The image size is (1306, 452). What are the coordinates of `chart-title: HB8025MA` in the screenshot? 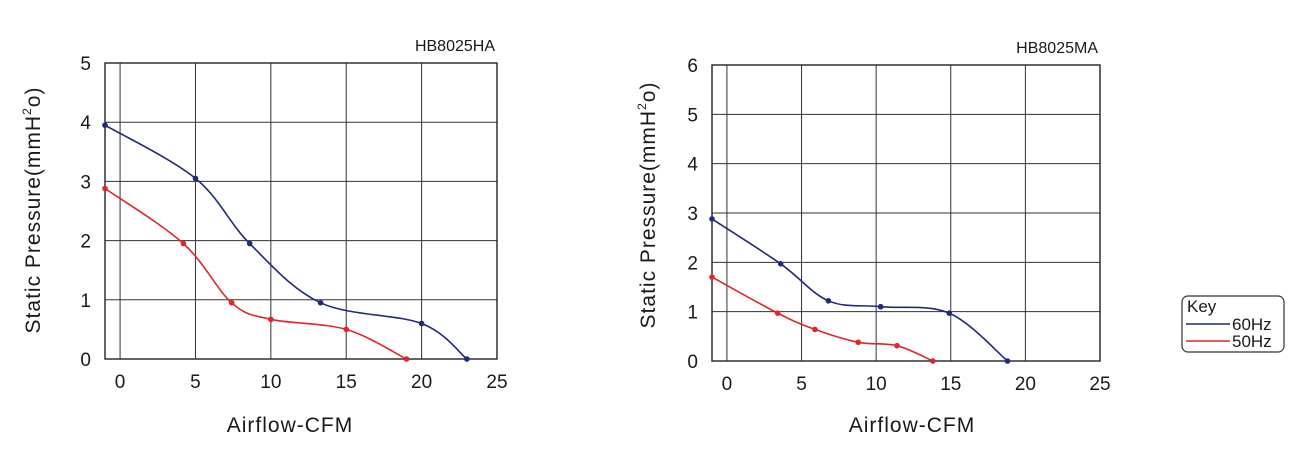 It's located at (1057, 48).